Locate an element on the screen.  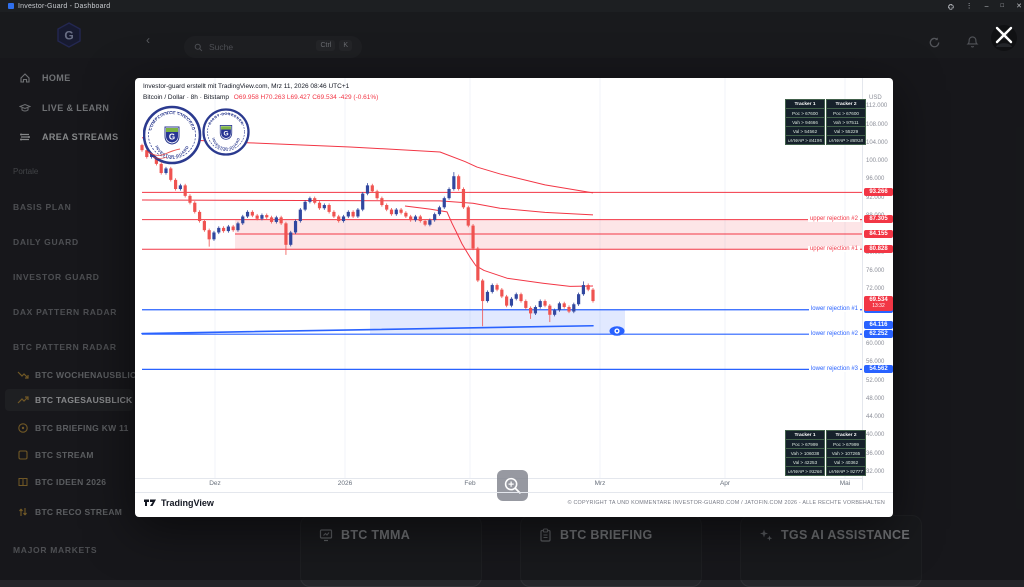
axis-tick: 104.000 is located at coordinates (877, 142).